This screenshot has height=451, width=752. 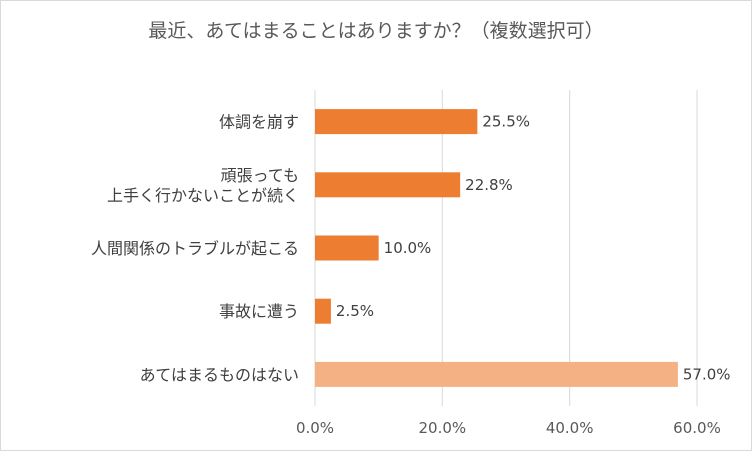 What do you see at coordinates (376, 31) in the screenshot?
I see `chart-title: 最近、あてはまることはありますか？（複数選択可）` at bounding box center [376, 31].